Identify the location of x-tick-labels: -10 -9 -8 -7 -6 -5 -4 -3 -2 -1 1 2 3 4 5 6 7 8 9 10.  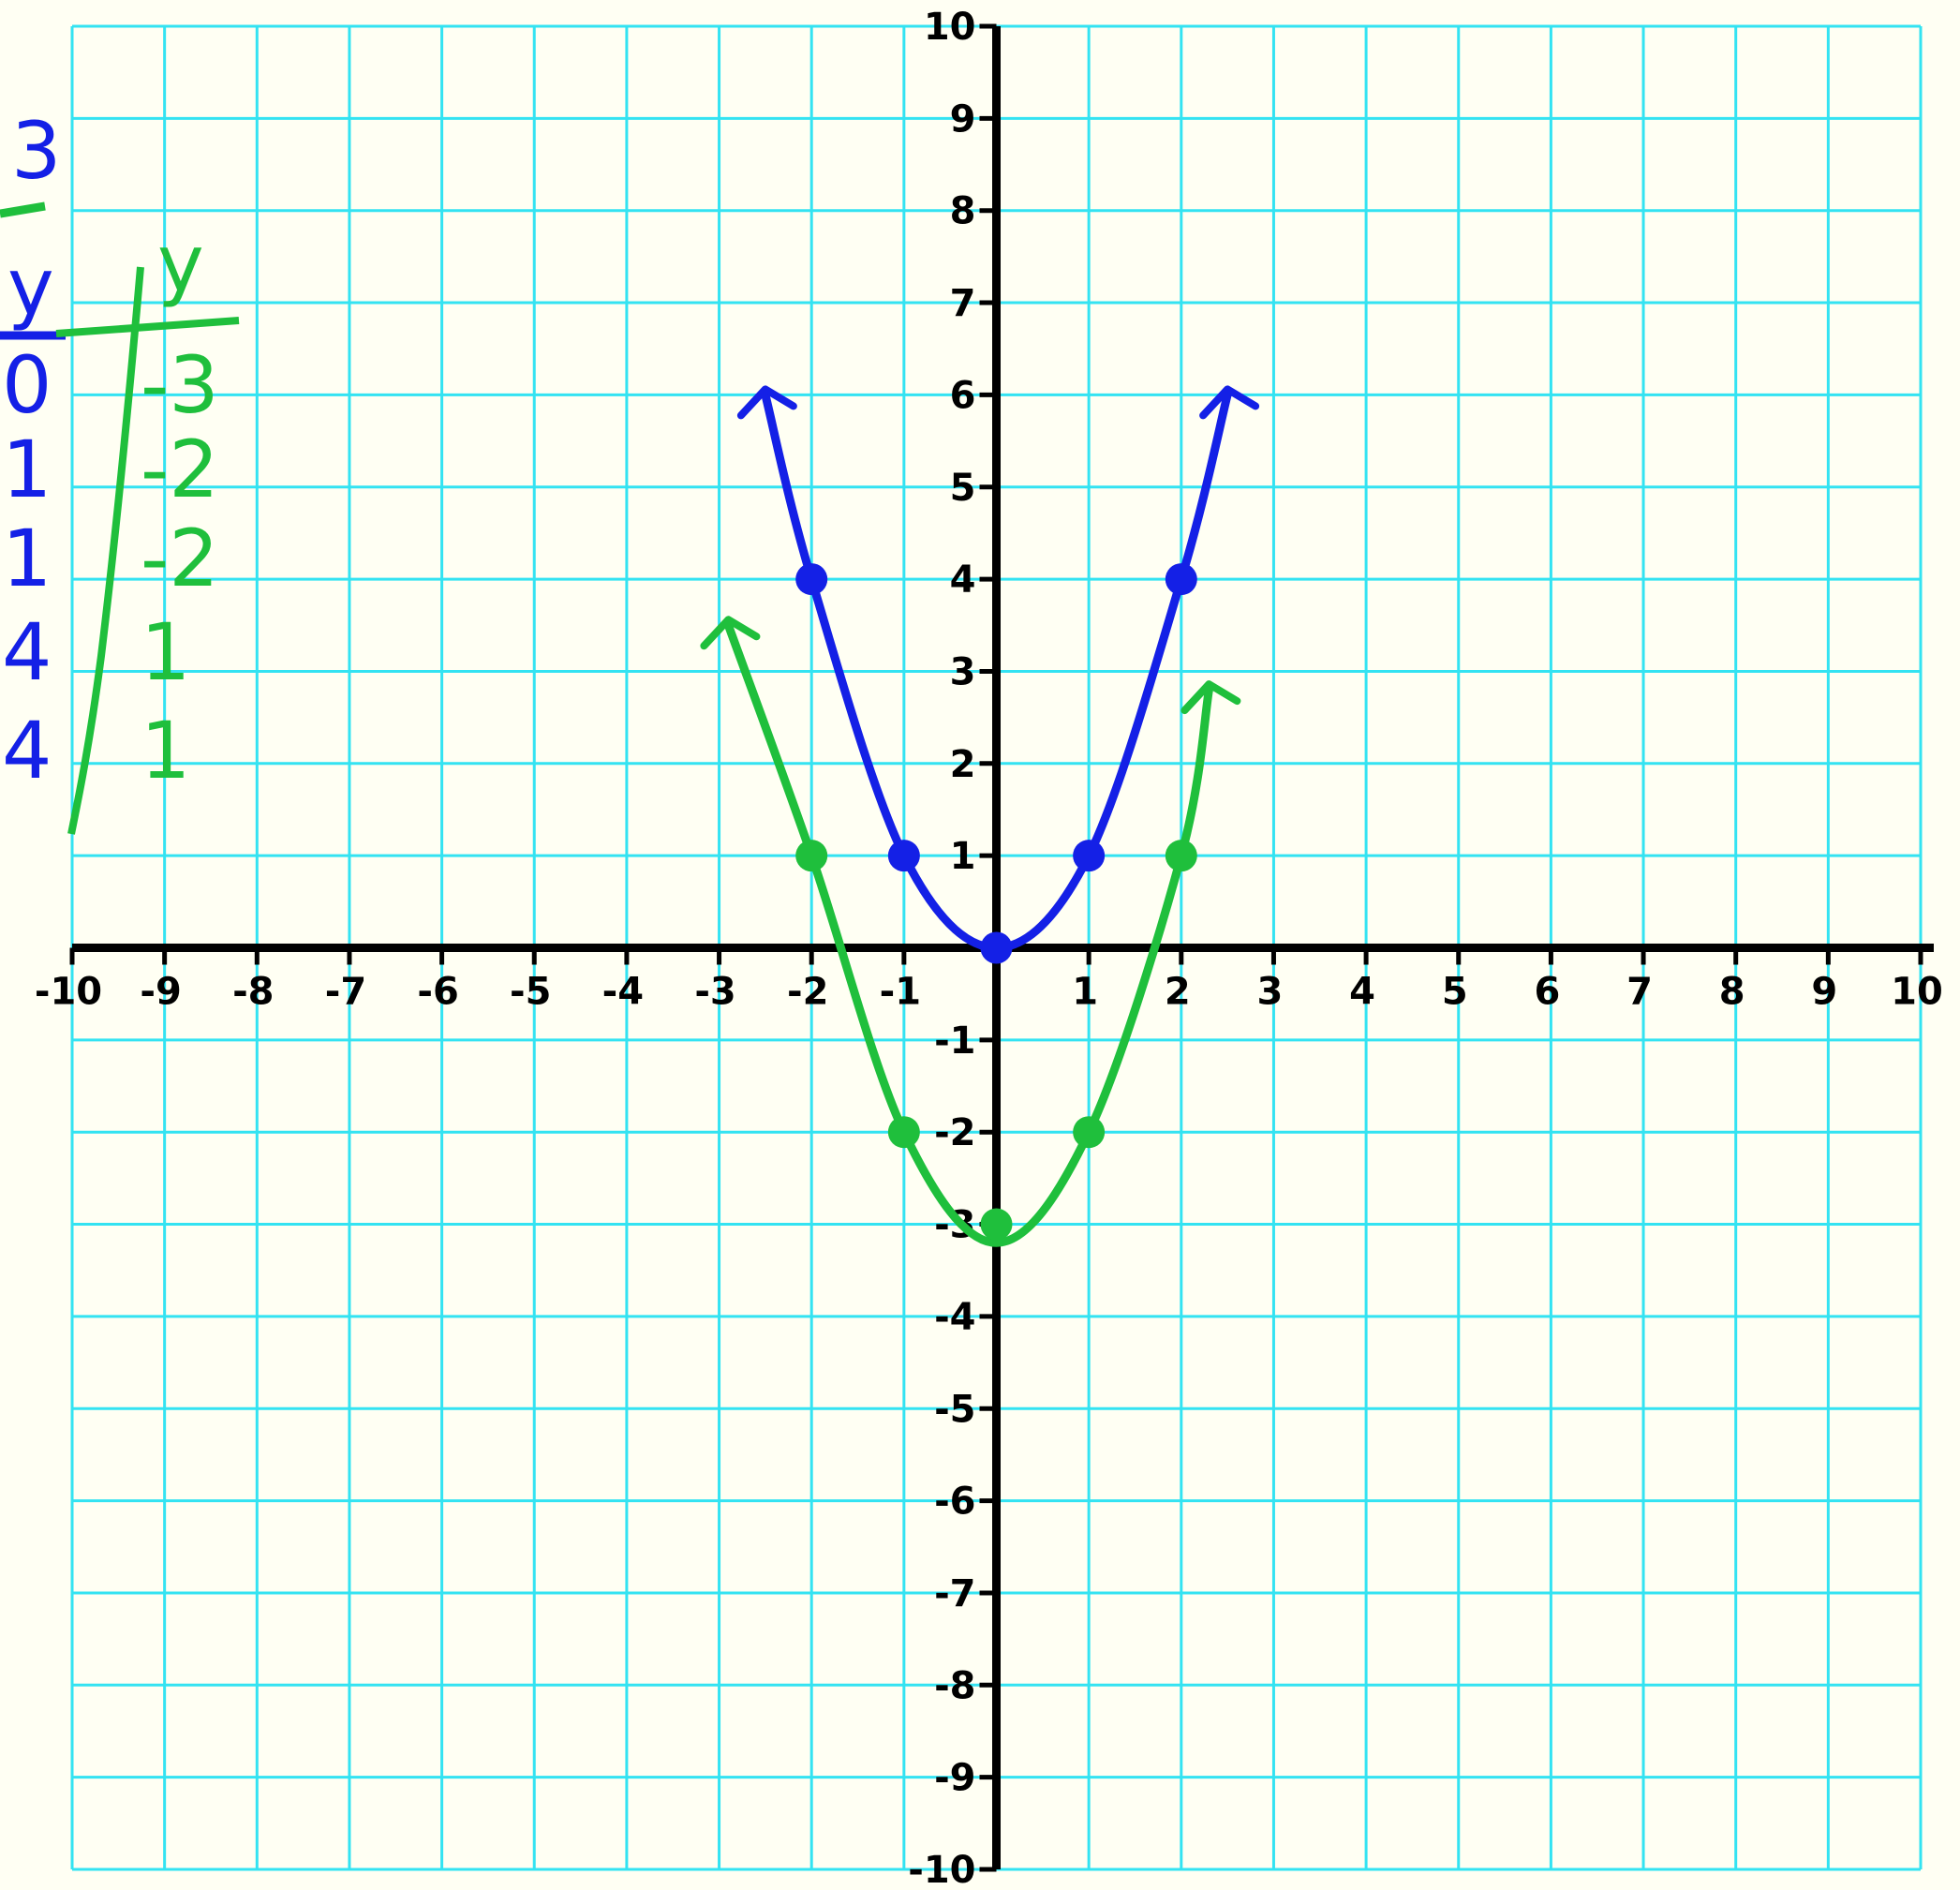
(989, 993).